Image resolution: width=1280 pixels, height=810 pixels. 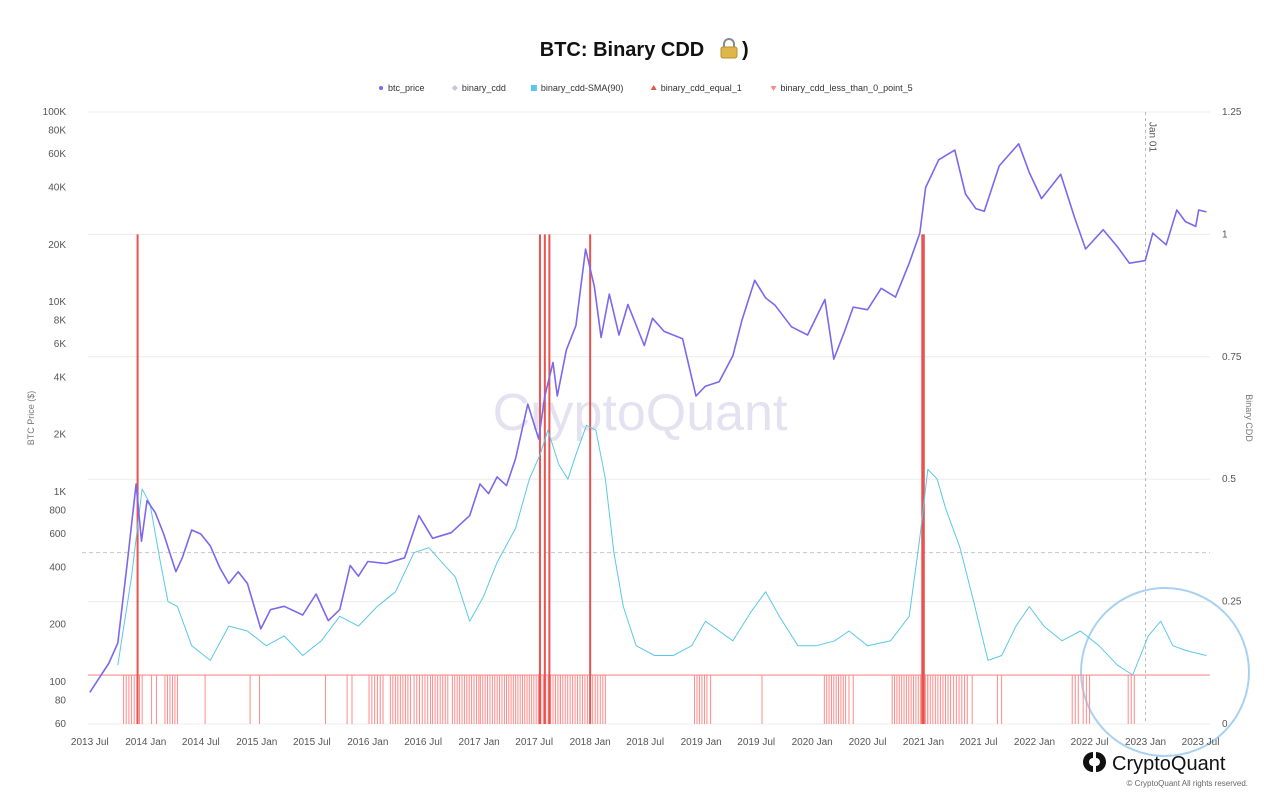 What do you see at coordinates (145, 742) in the screenshot?
I see `x-tick-label: 2014 Jan` at bounding box center [145, 742].